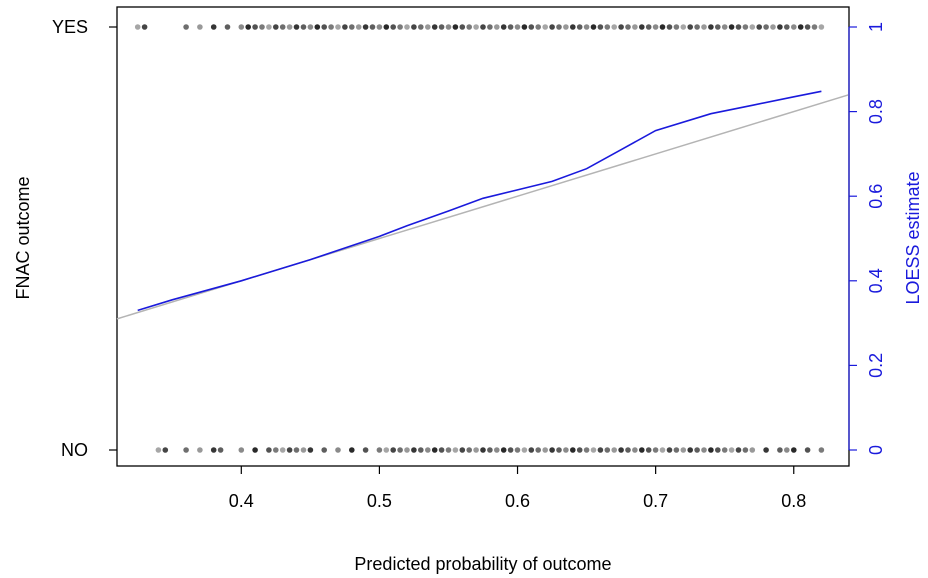 Image resolution: width=928 pixels, height=578 pixels. I want to click on y-tick-label: NO, so click(74, 450).